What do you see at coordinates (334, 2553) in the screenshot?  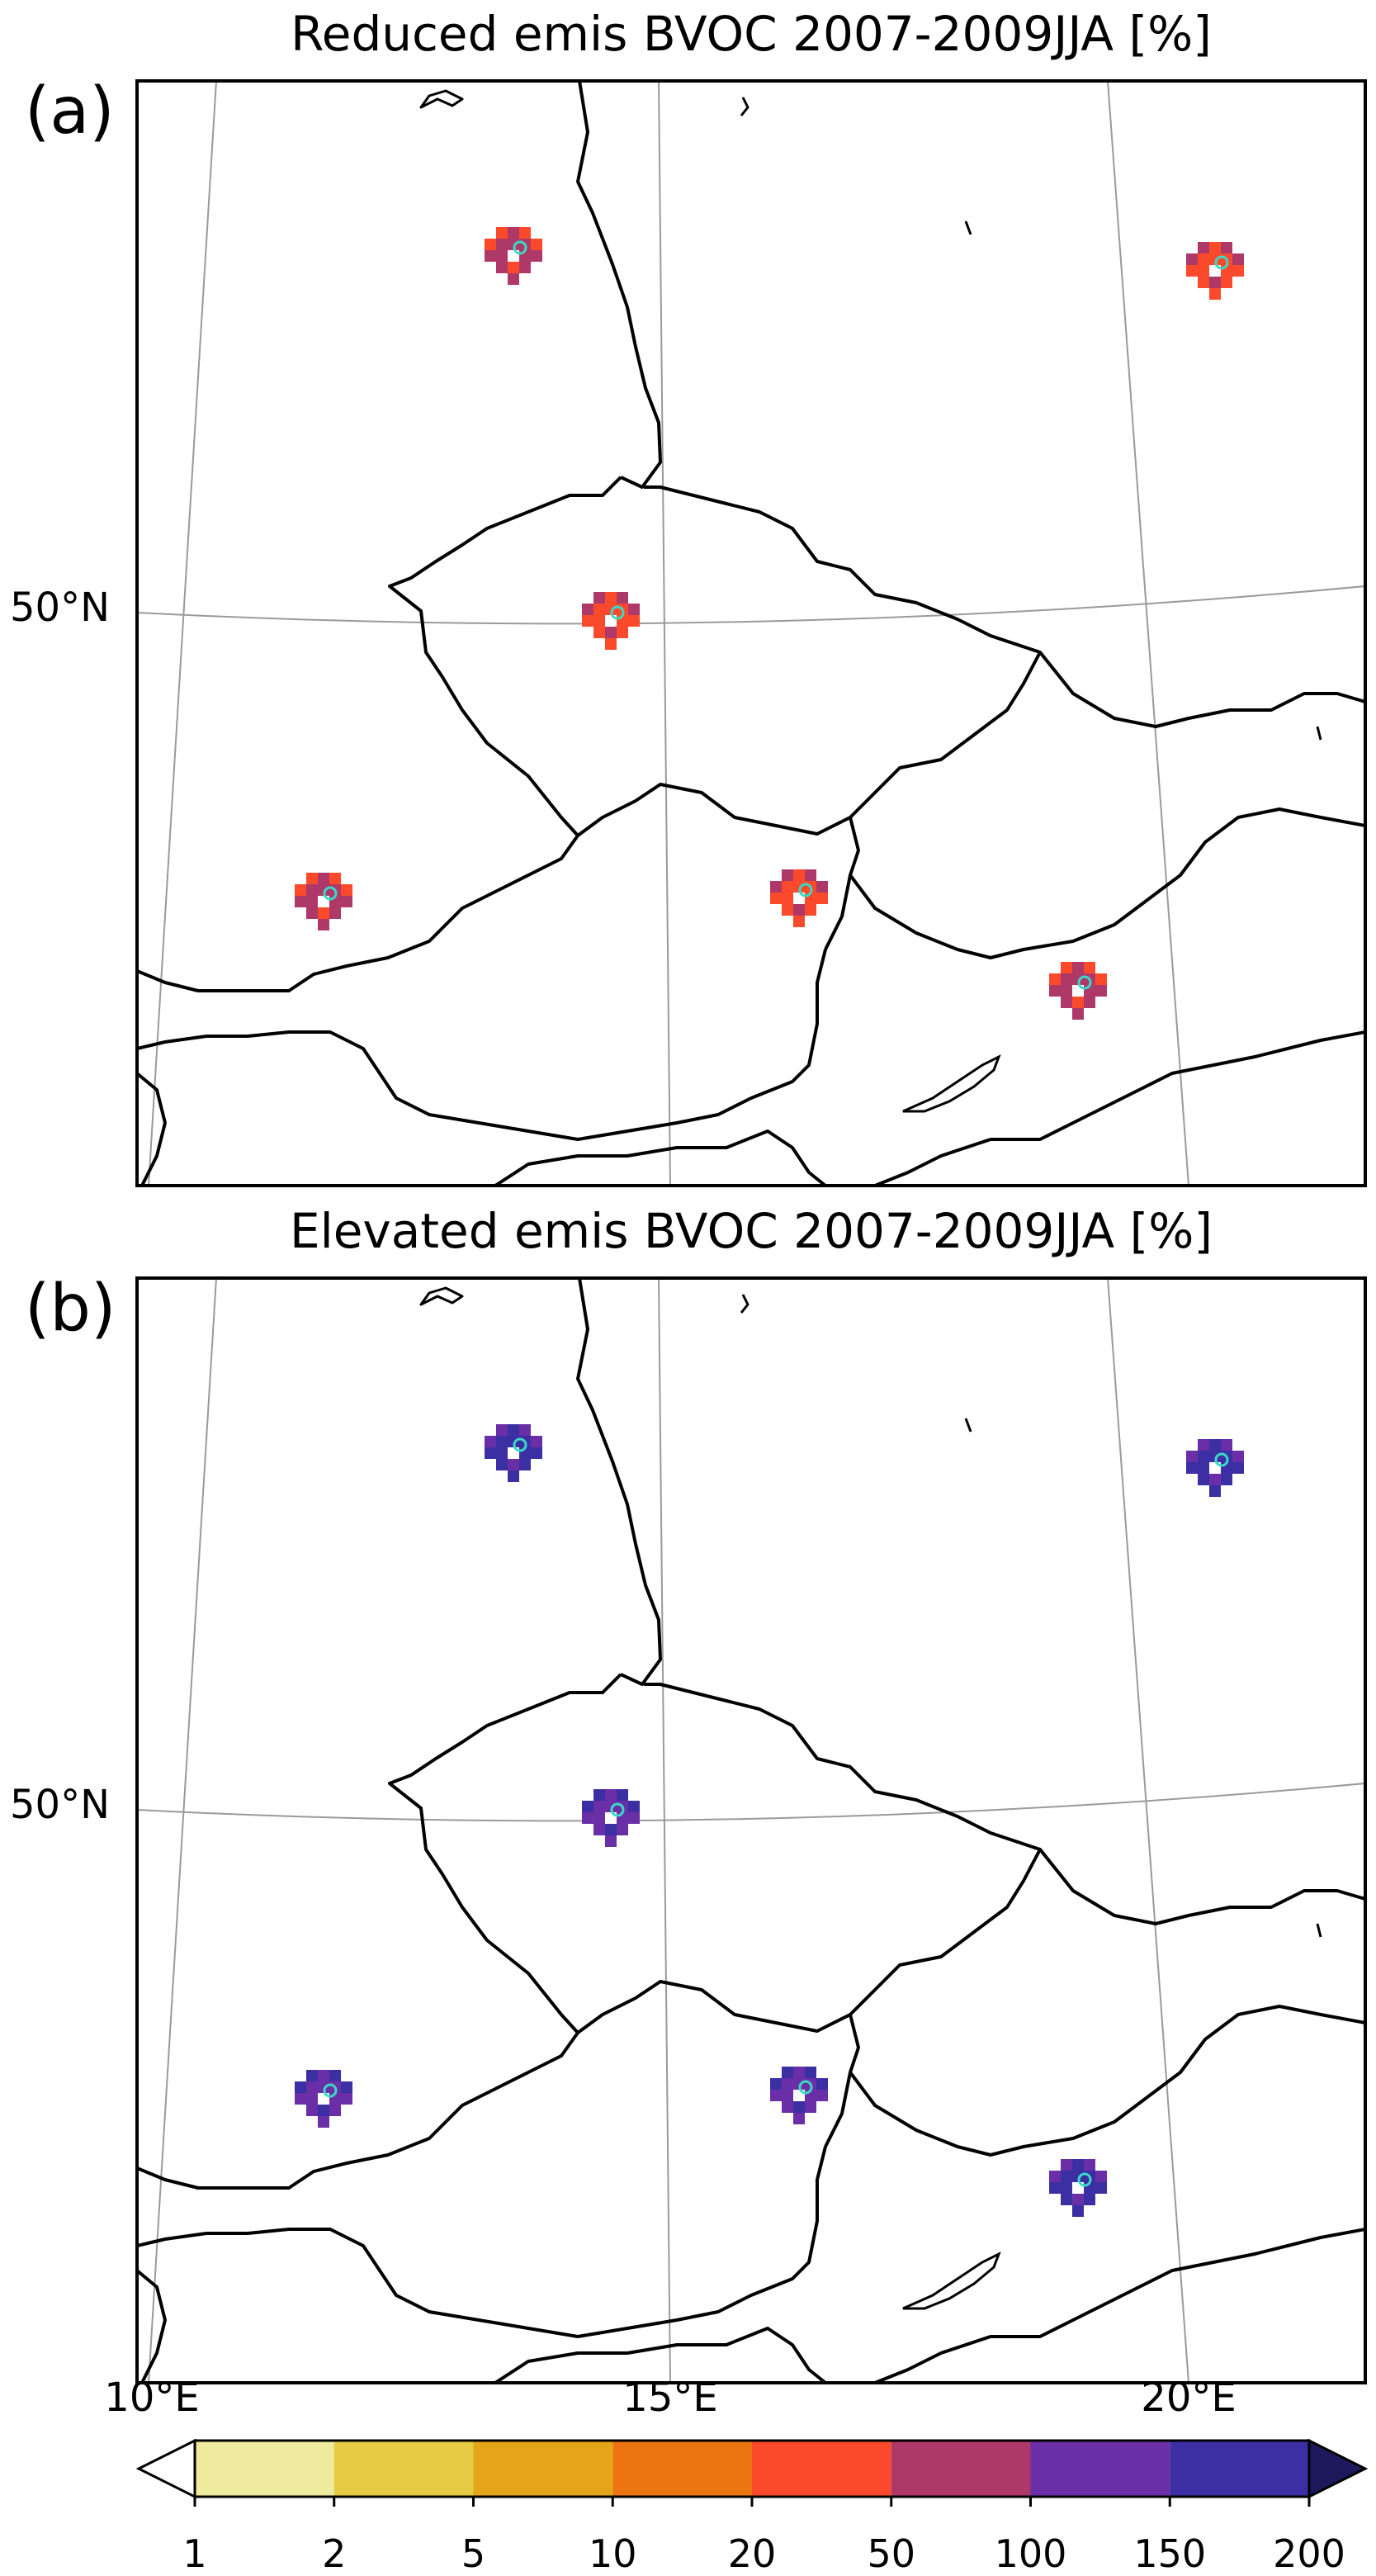 I see `colorbar-tick-label: 2` at bounding box center [334, 2553].